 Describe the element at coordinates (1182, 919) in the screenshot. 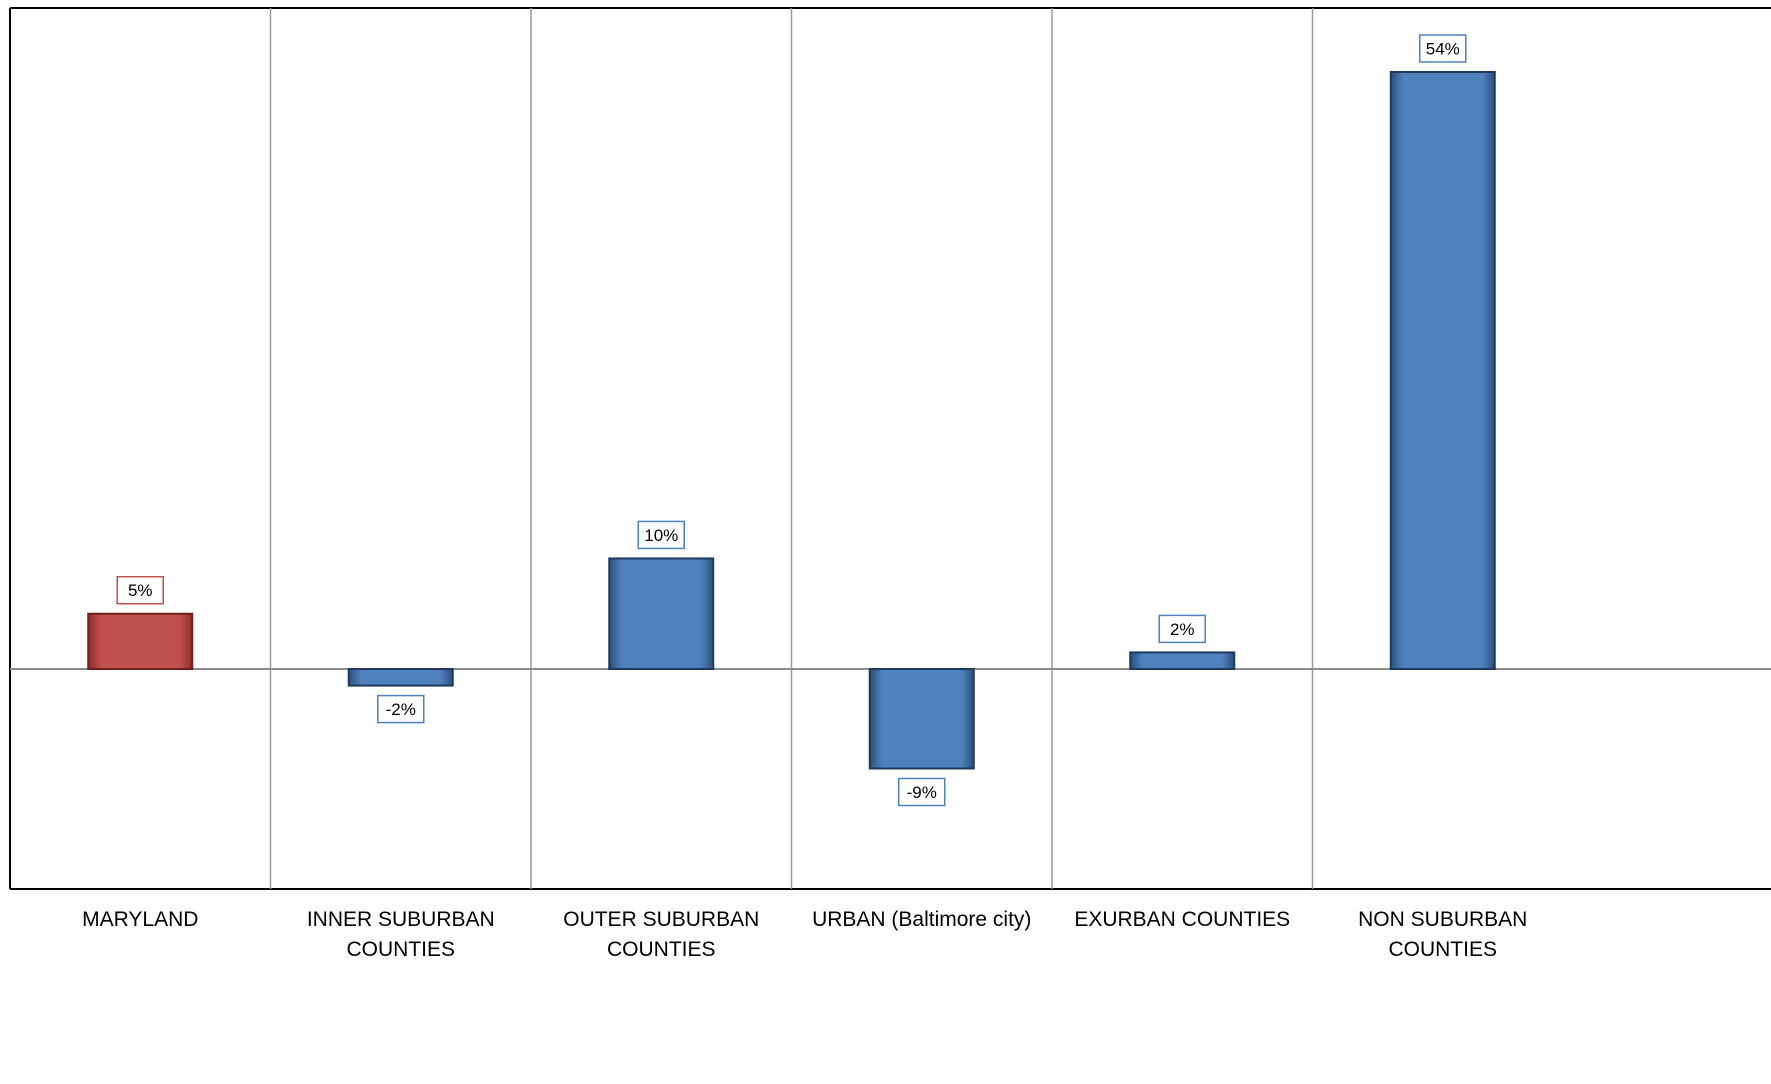

I see `category-label: EXURBAN COUNTIES` at that location.